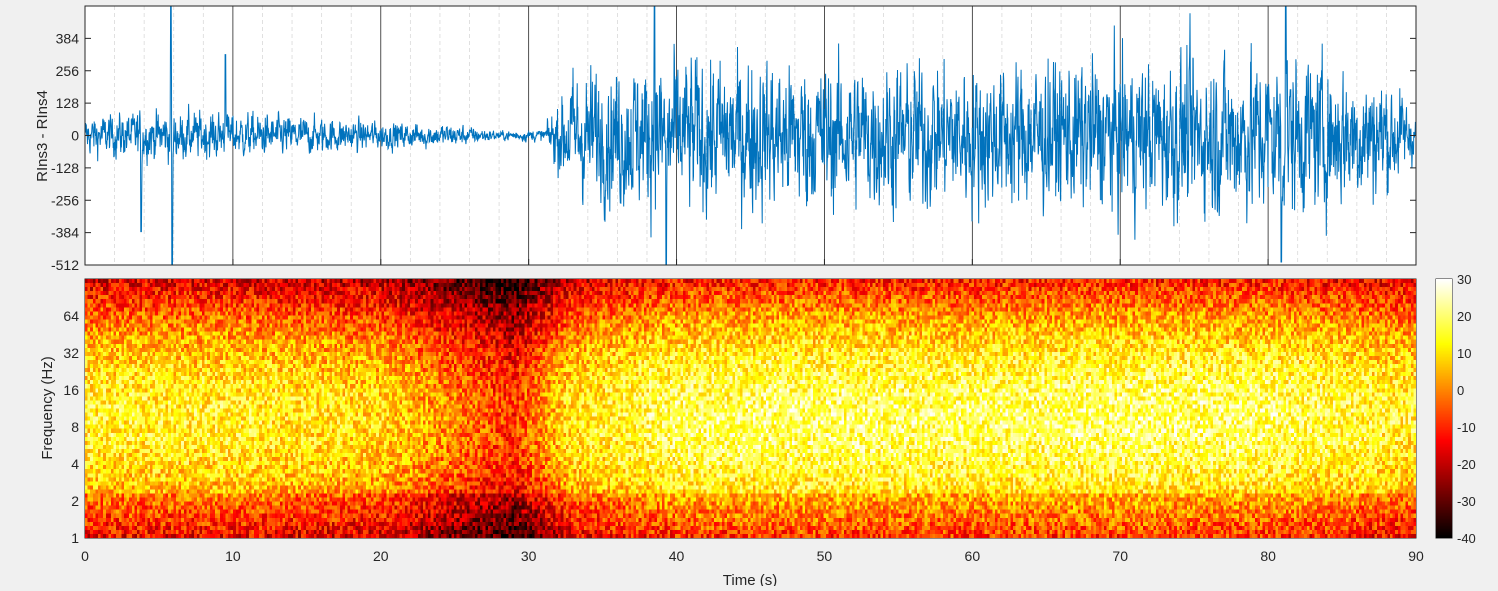  Describe the element at coordinates (68, 71) in the screenshot. I see `y-tick-label: 256` at that location.